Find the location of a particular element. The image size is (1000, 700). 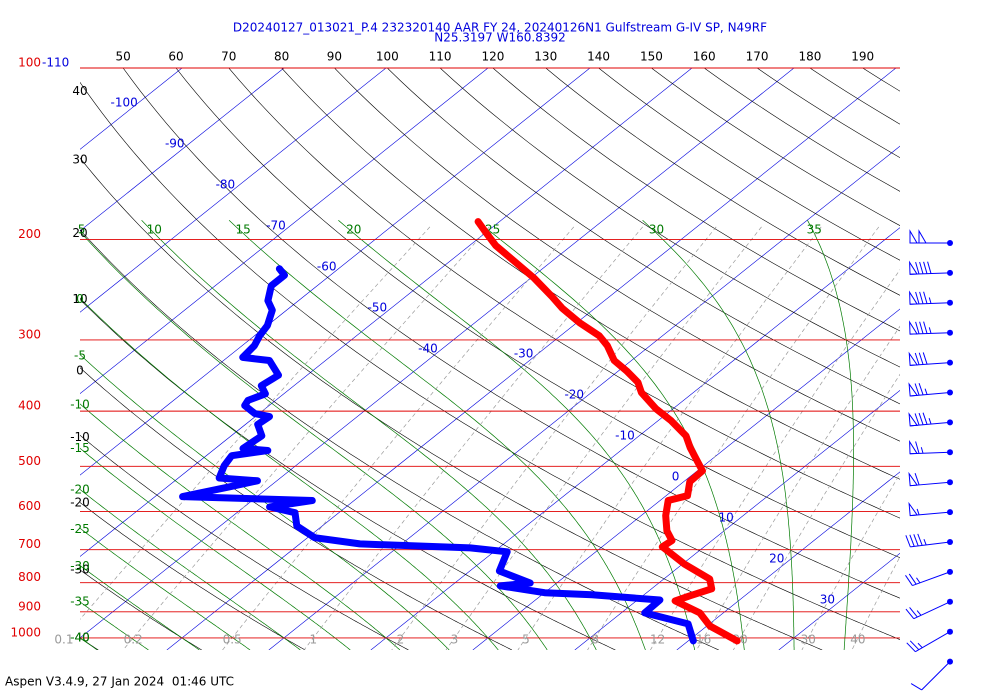

isotherm-label: -90 is located at coordinates (175, 144).